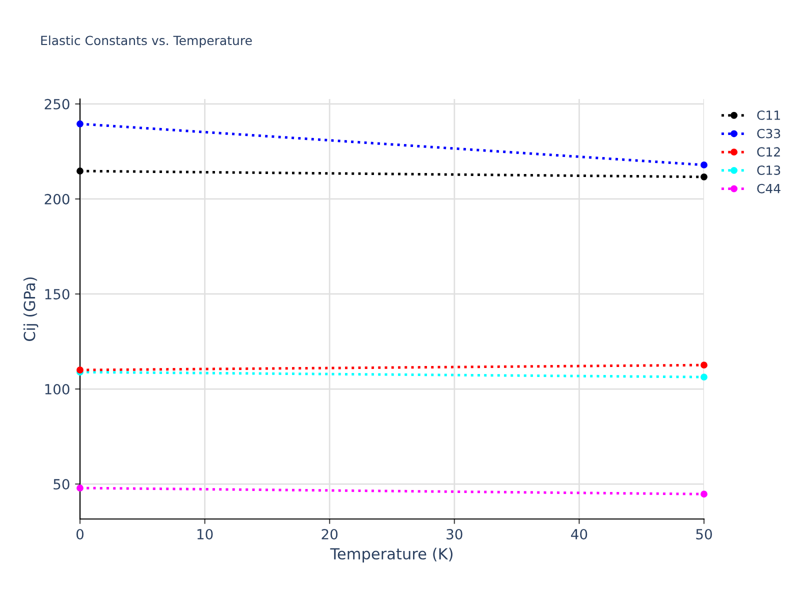  I want to click on chart-title: Elastic Constants vs. Temperature, so click(146, 42).